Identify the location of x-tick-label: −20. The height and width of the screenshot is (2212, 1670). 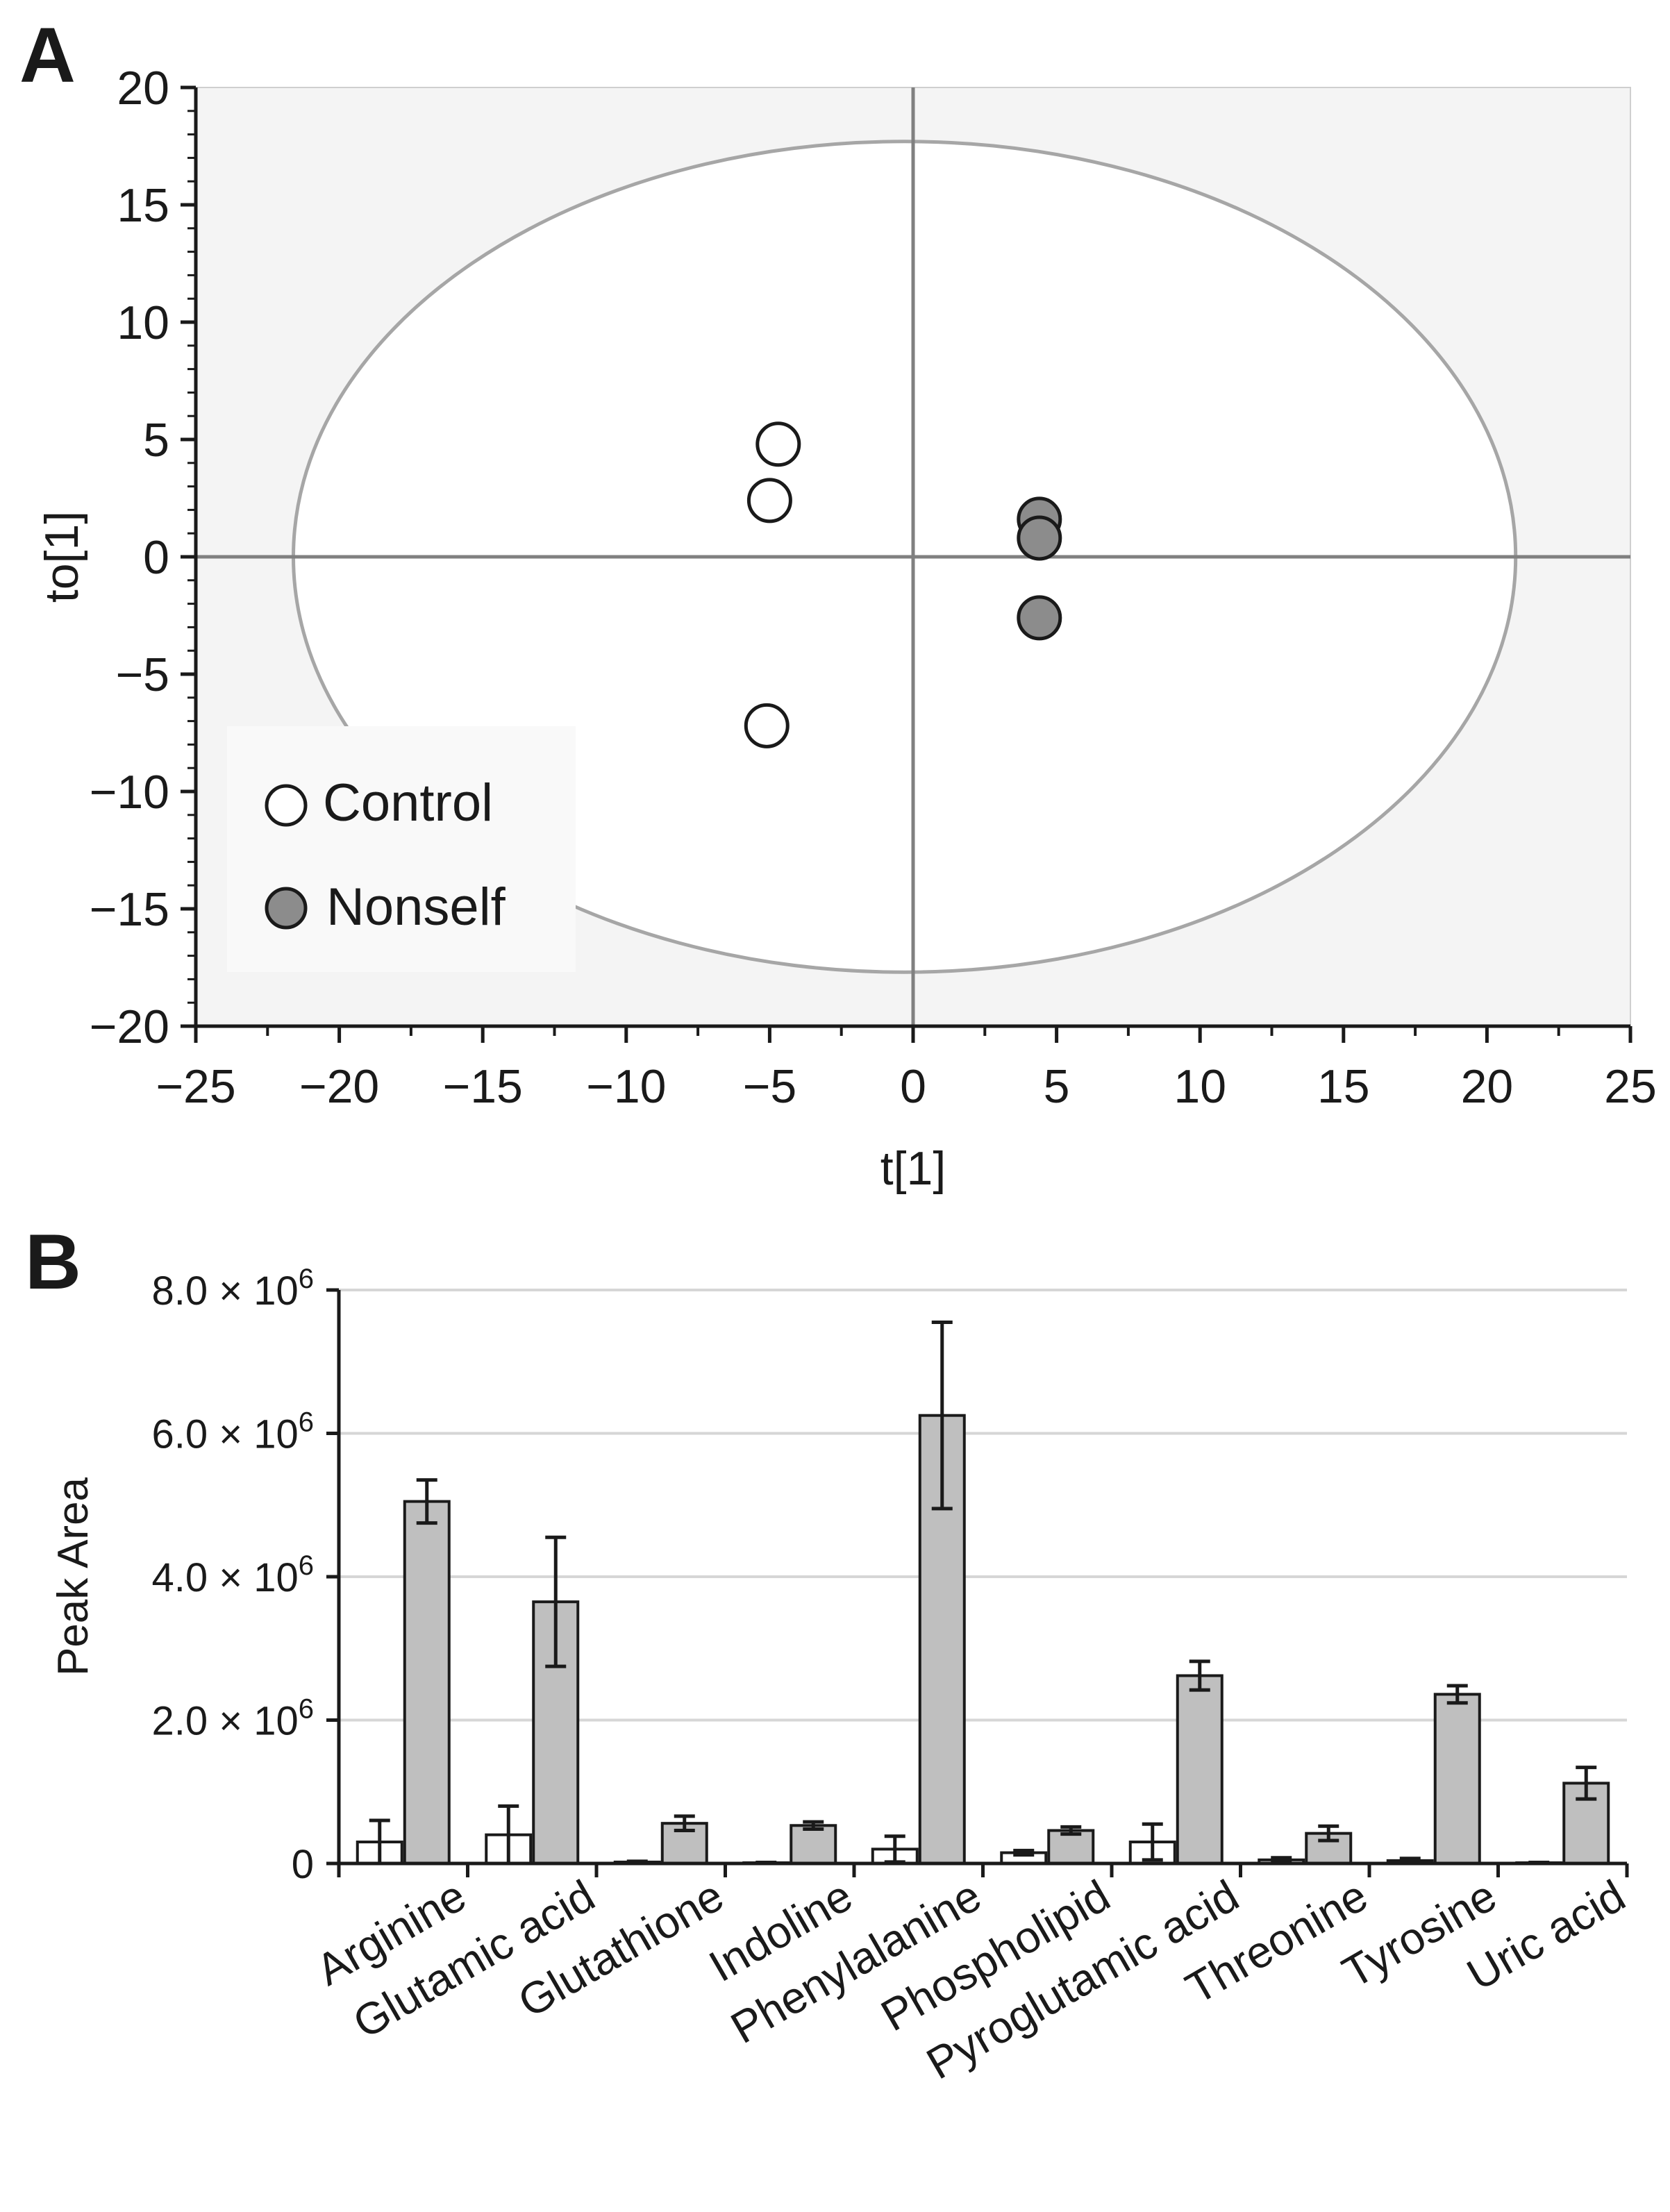
(339, 1086).